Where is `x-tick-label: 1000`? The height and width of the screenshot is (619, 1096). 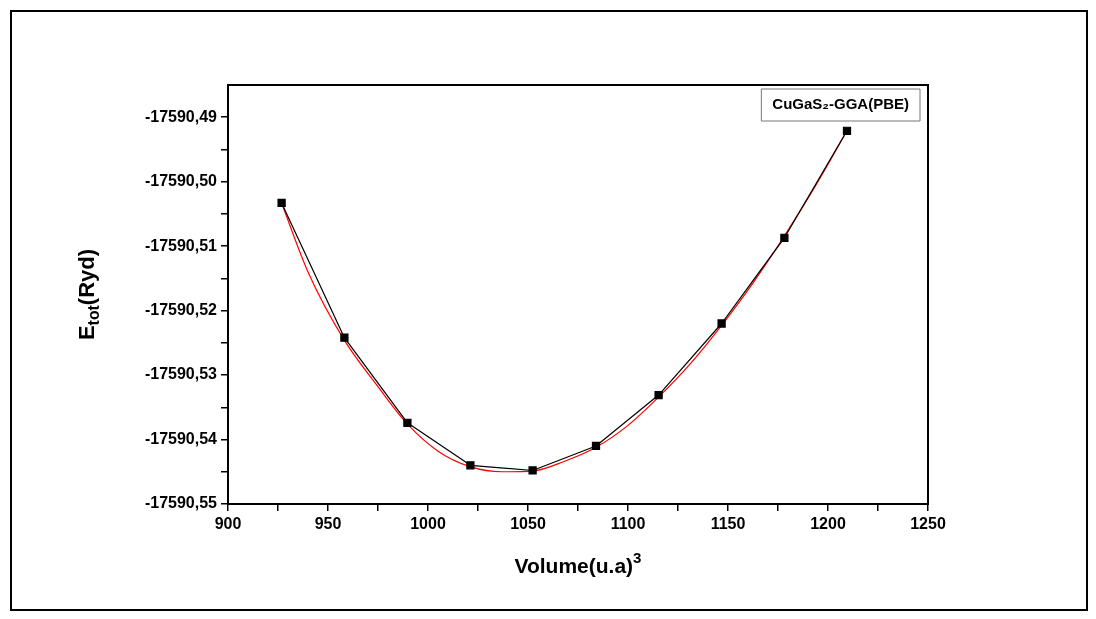 x-tick-label: 1000 is located at coordinates (428, 524).